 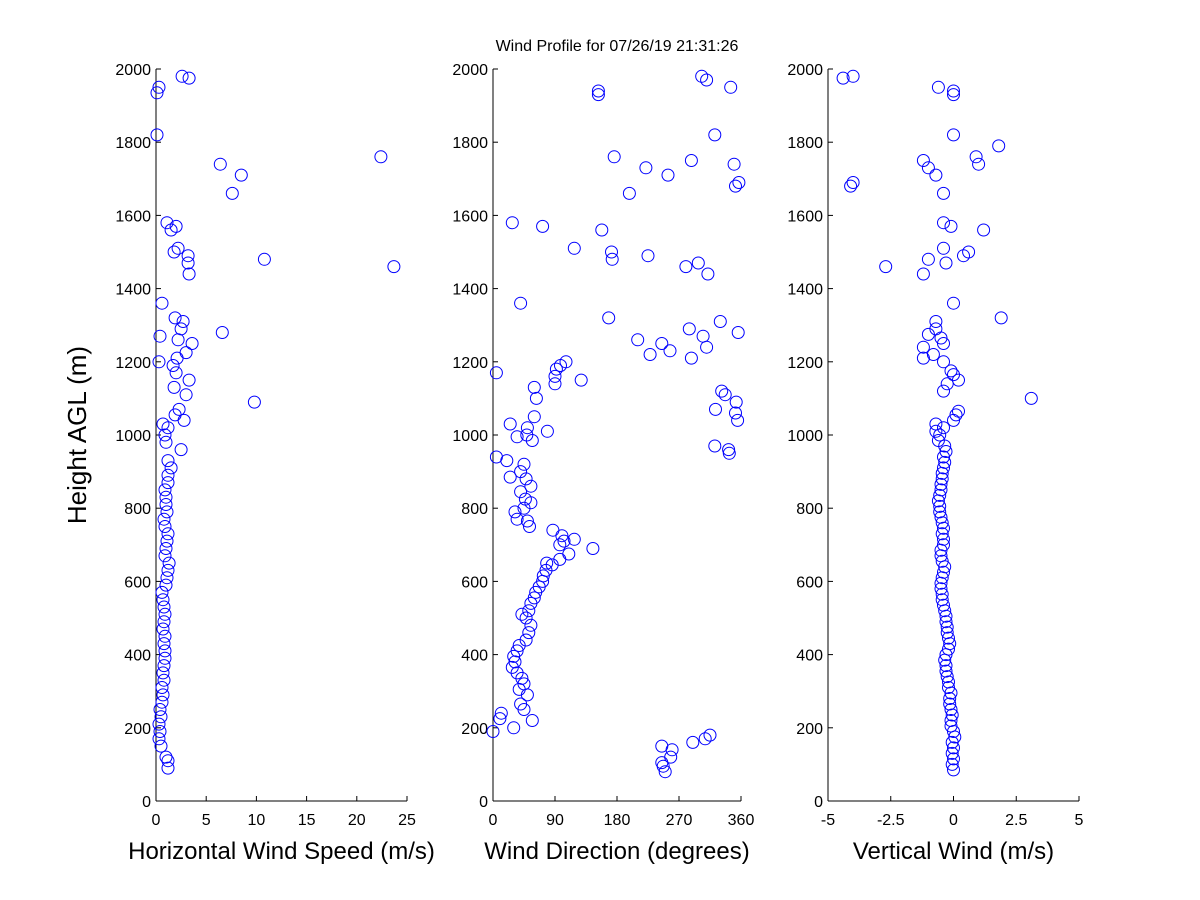 I want to click on direction-y-tick-label: 1400, so click(x=470, y=290).